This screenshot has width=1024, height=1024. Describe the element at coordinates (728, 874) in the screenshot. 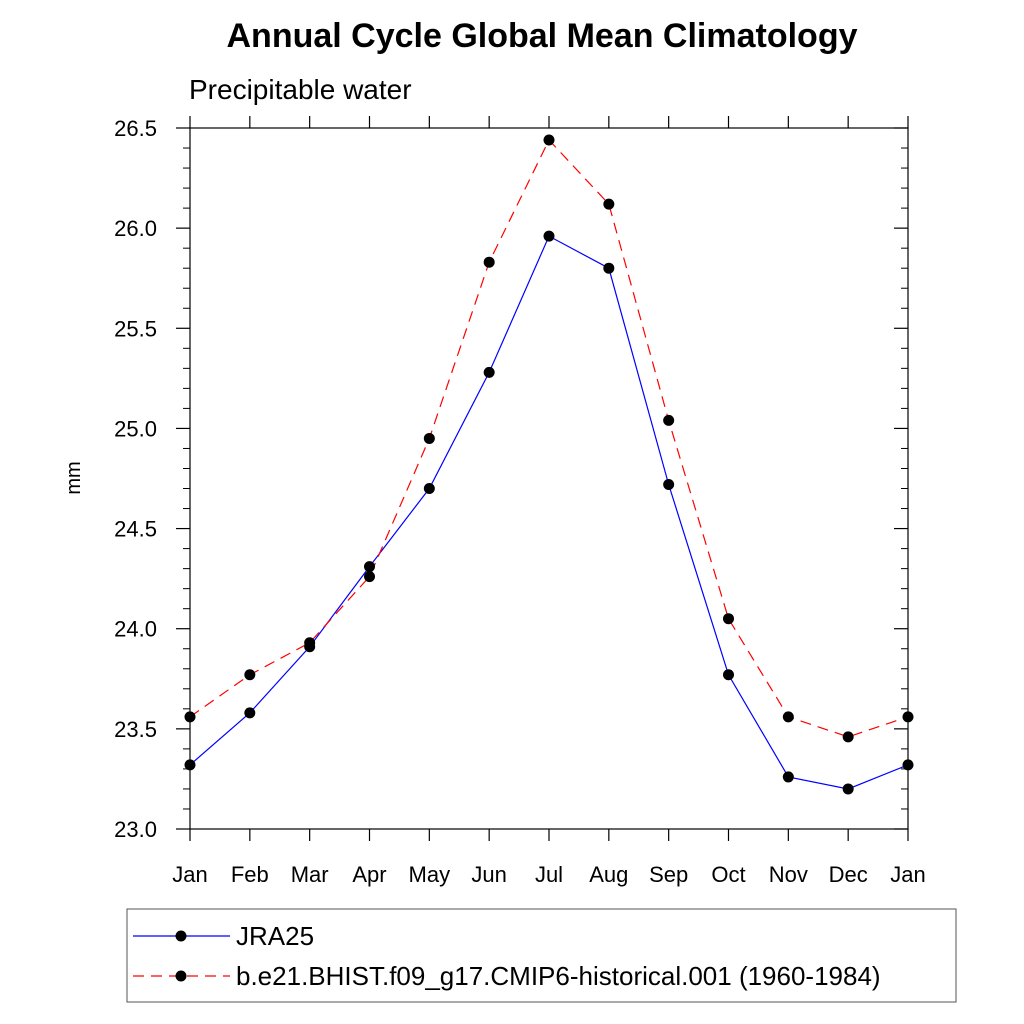

I see `x-tick-label: Oct` at that location.